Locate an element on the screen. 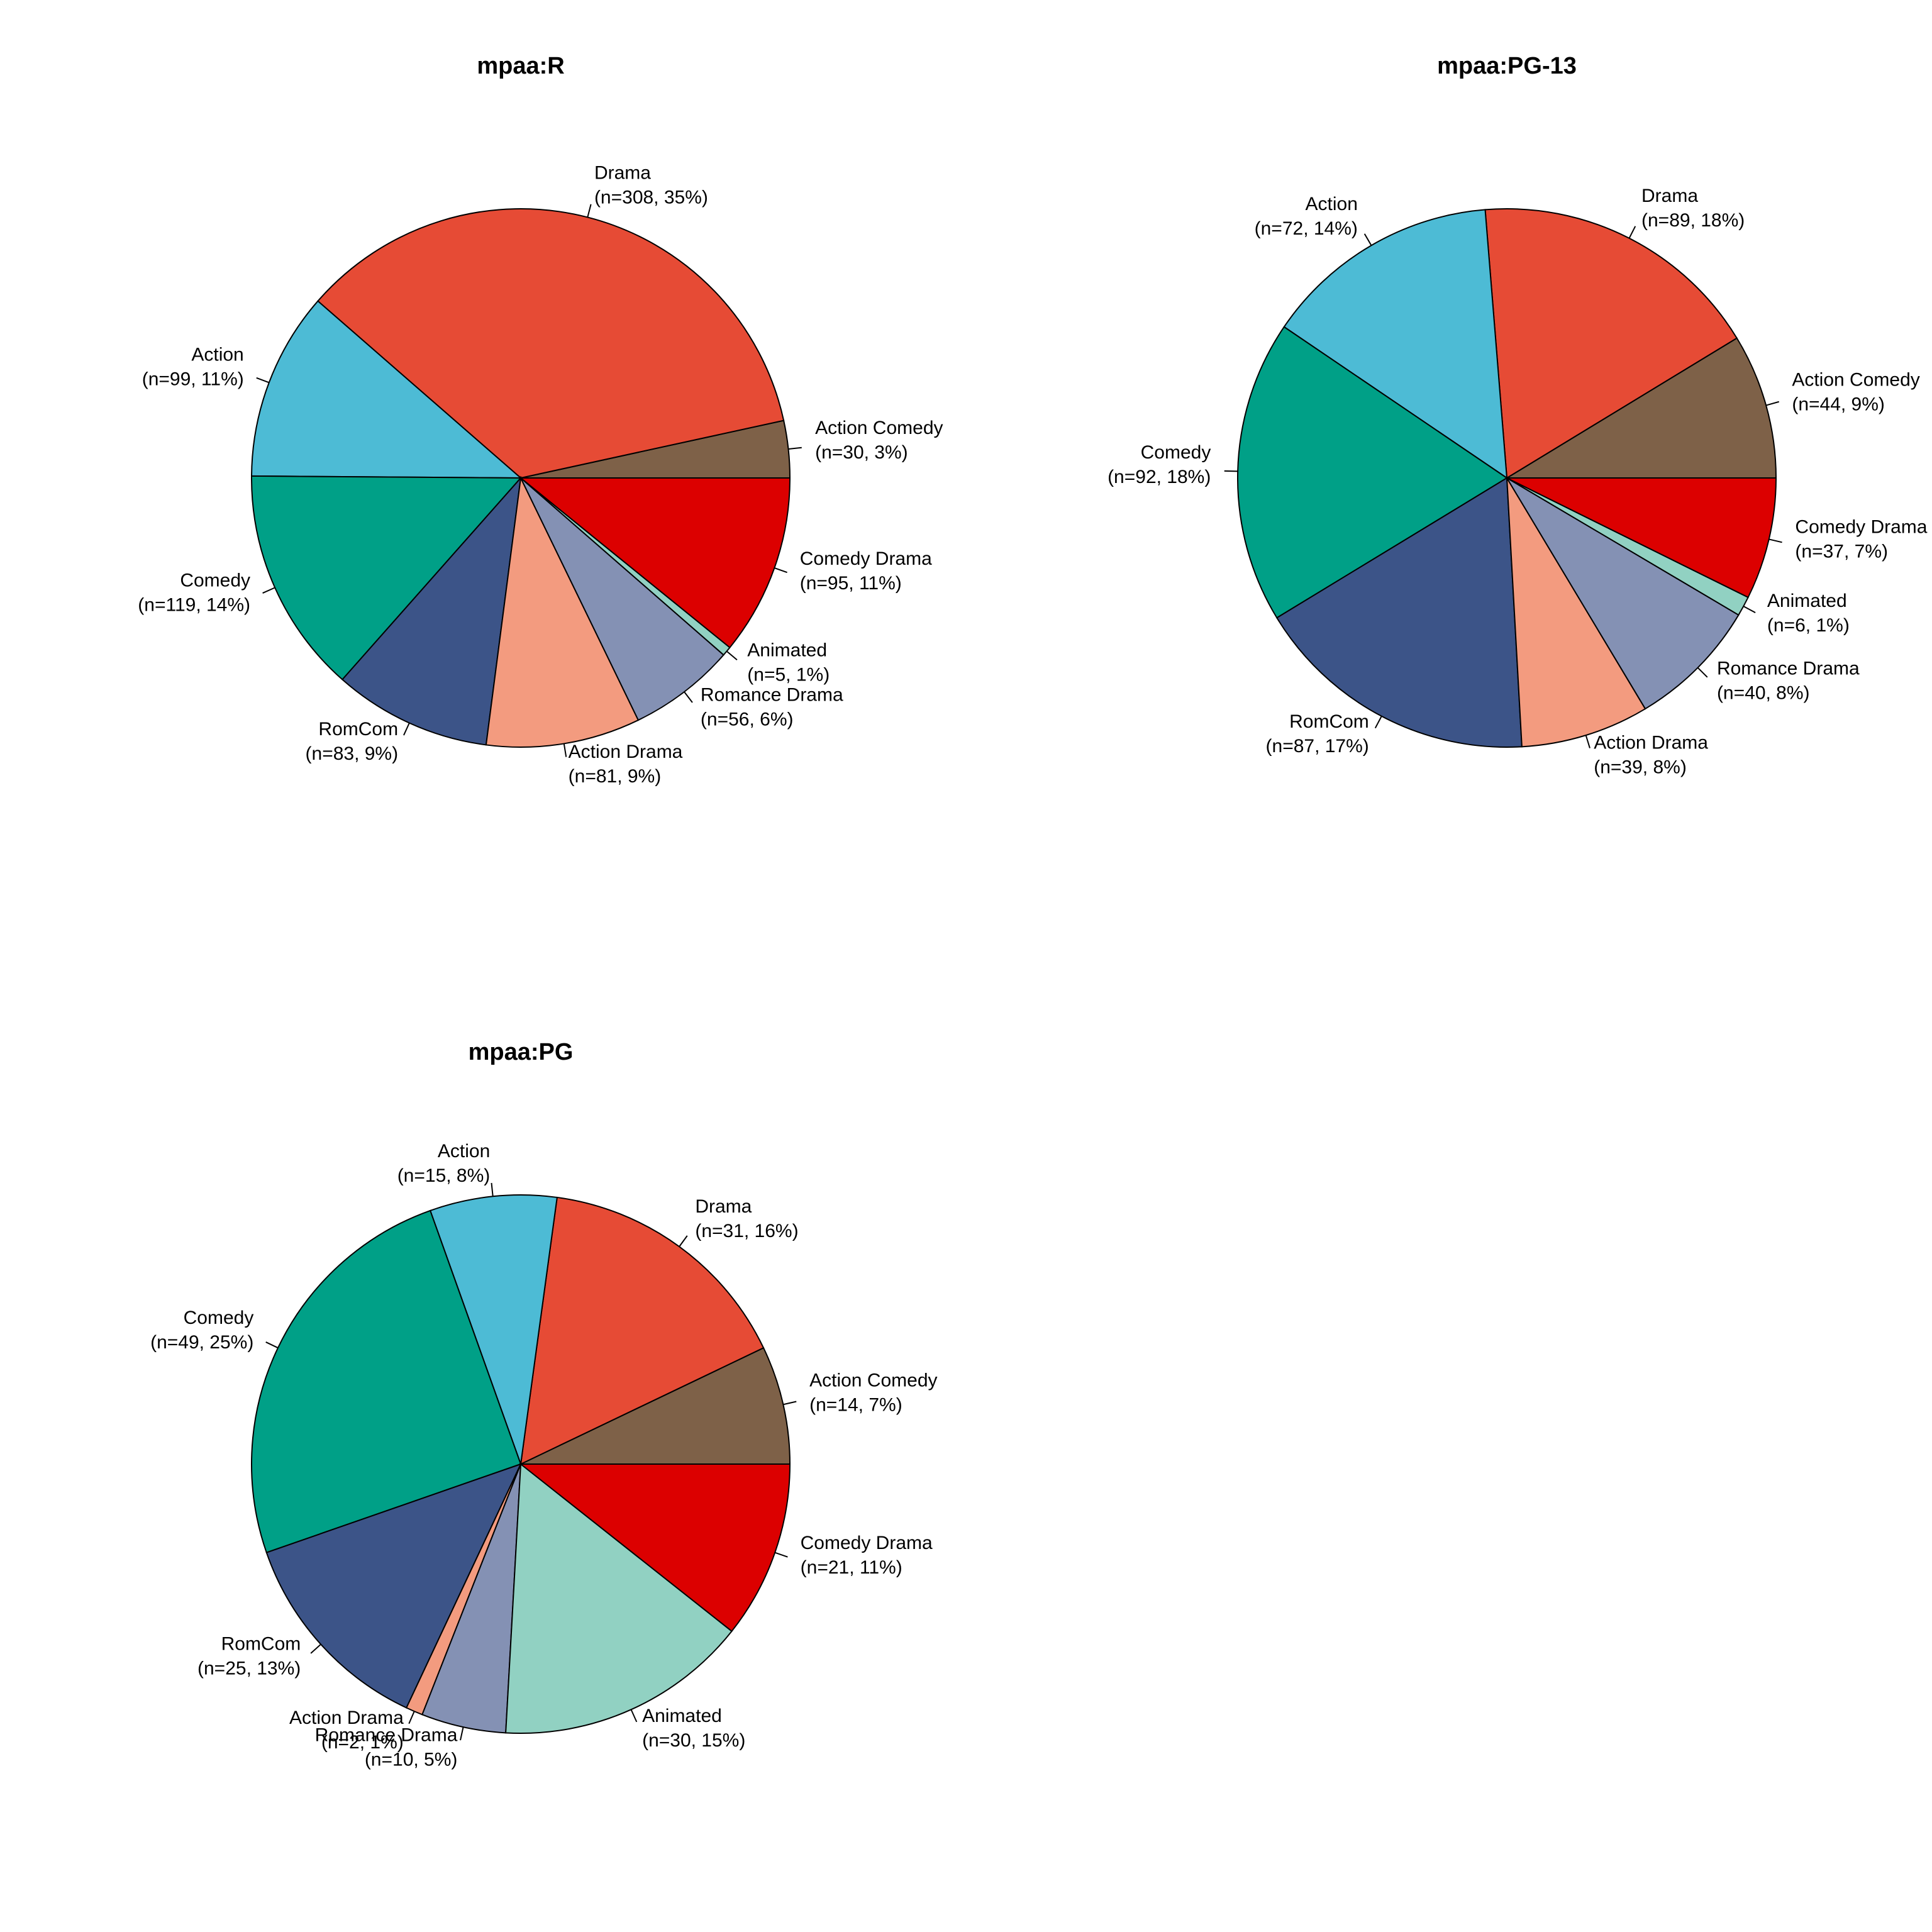 This screenshot has height=1932, width=1932. chart-title: mpaa:PG-13 is located at coordinates (1507, 66).